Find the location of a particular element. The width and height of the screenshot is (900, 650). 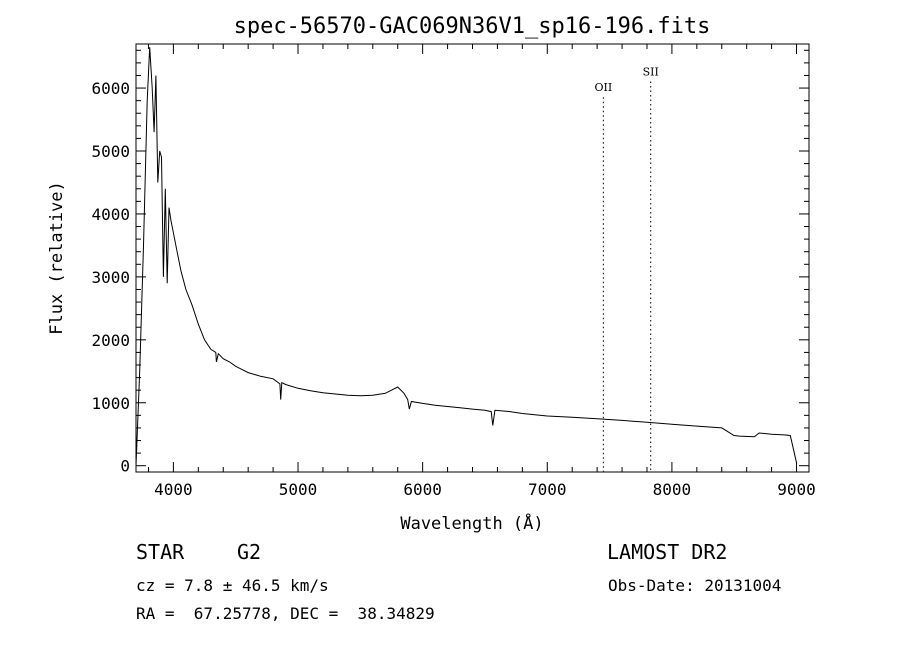

x-tick-label: 8000 is located at coordinates (672, 489).